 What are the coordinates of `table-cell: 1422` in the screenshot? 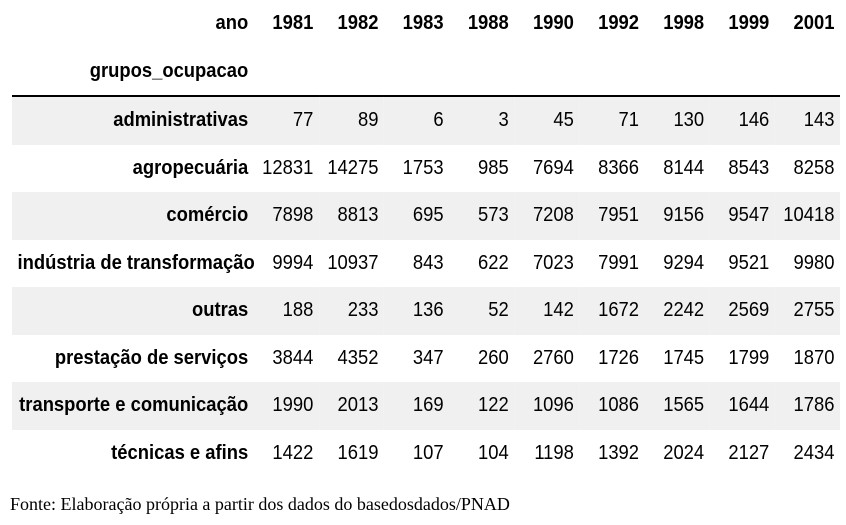 It's located at (293, 452).